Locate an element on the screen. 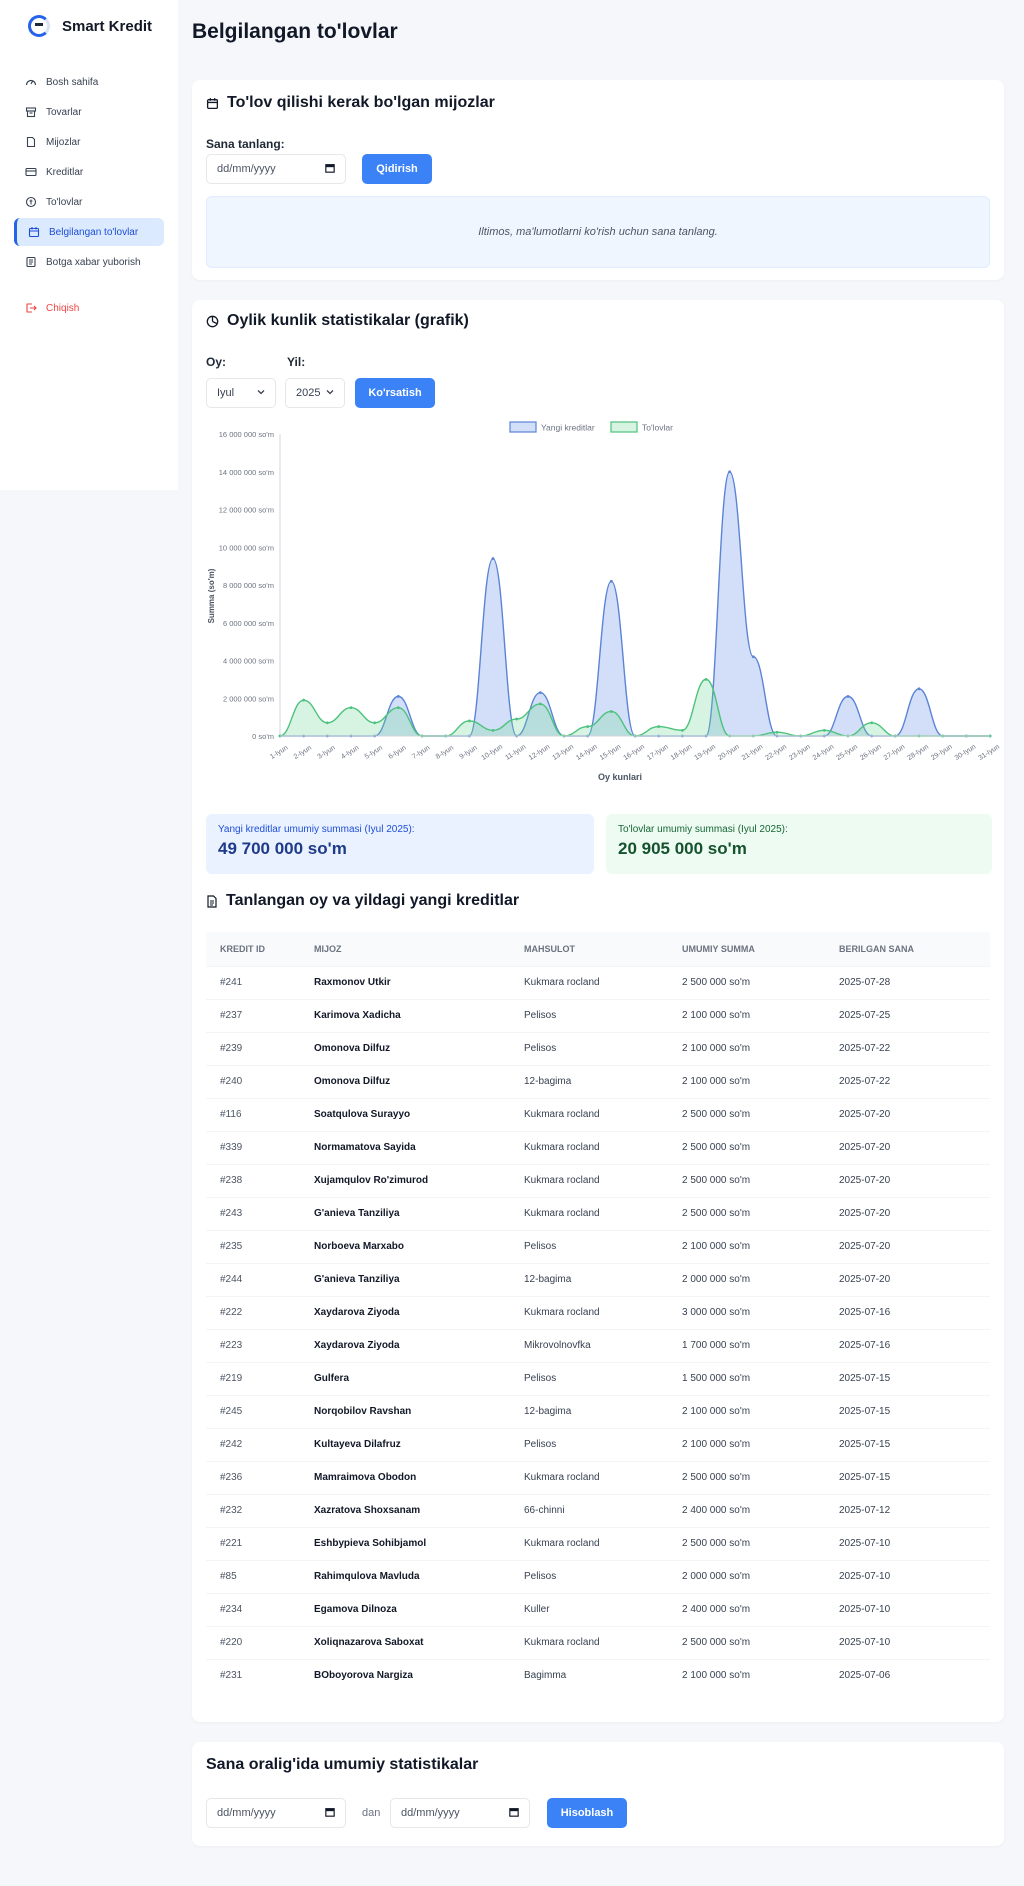 This screenshot has width=1024, height=1886. show-button: Ko'rsatish is located at coordinates (395, 393).